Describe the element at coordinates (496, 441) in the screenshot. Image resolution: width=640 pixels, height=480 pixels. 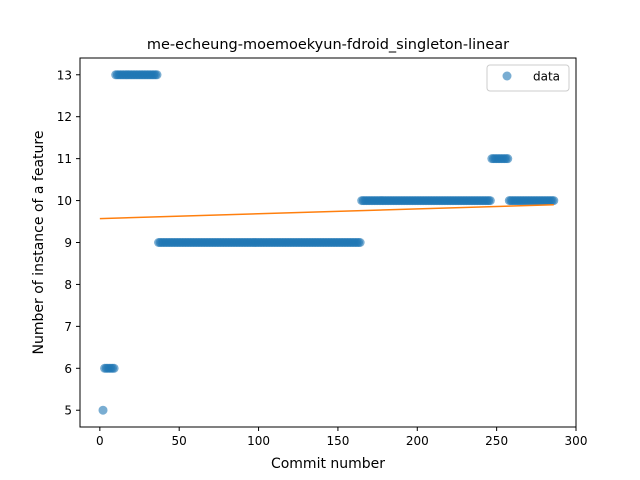
I see `x-tick-label: 250` at that location.